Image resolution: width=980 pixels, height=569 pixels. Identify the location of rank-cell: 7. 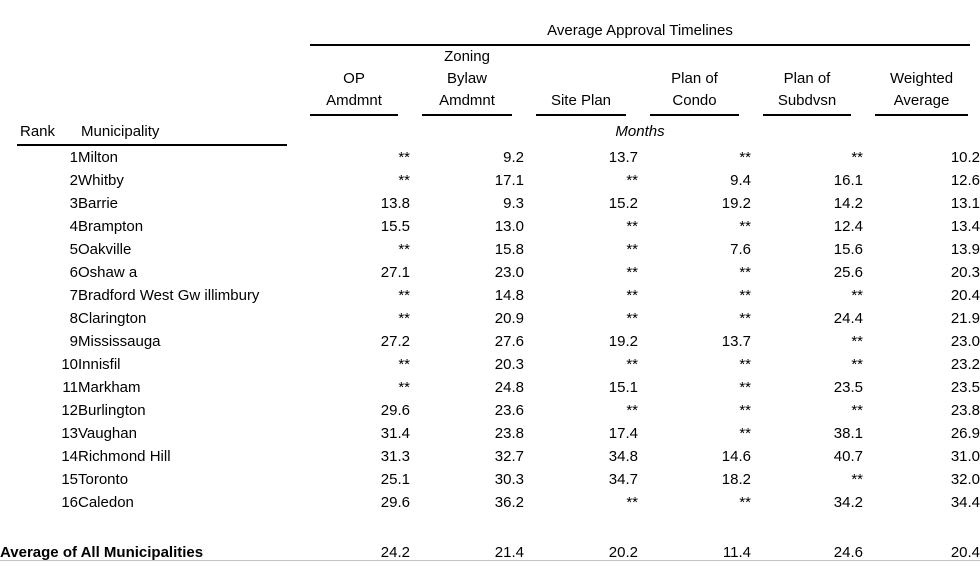
(73, 295).